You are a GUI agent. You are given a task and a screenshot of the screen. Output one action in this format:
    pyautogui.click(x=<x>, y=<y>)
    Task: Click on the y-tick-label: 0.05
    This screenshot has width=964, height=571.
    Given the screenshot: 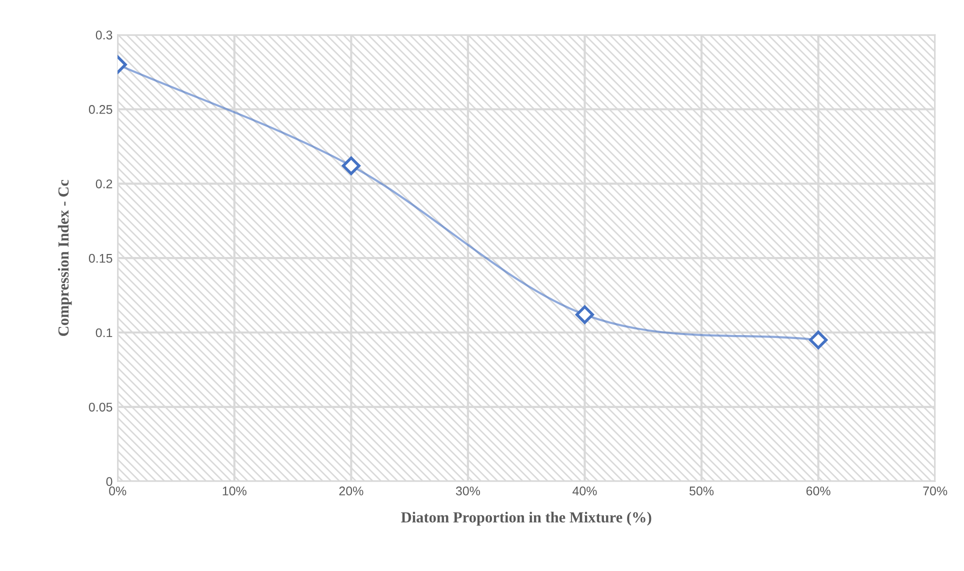 What is the action you would take?
    pyautogui.click(x=100, y=407)
    